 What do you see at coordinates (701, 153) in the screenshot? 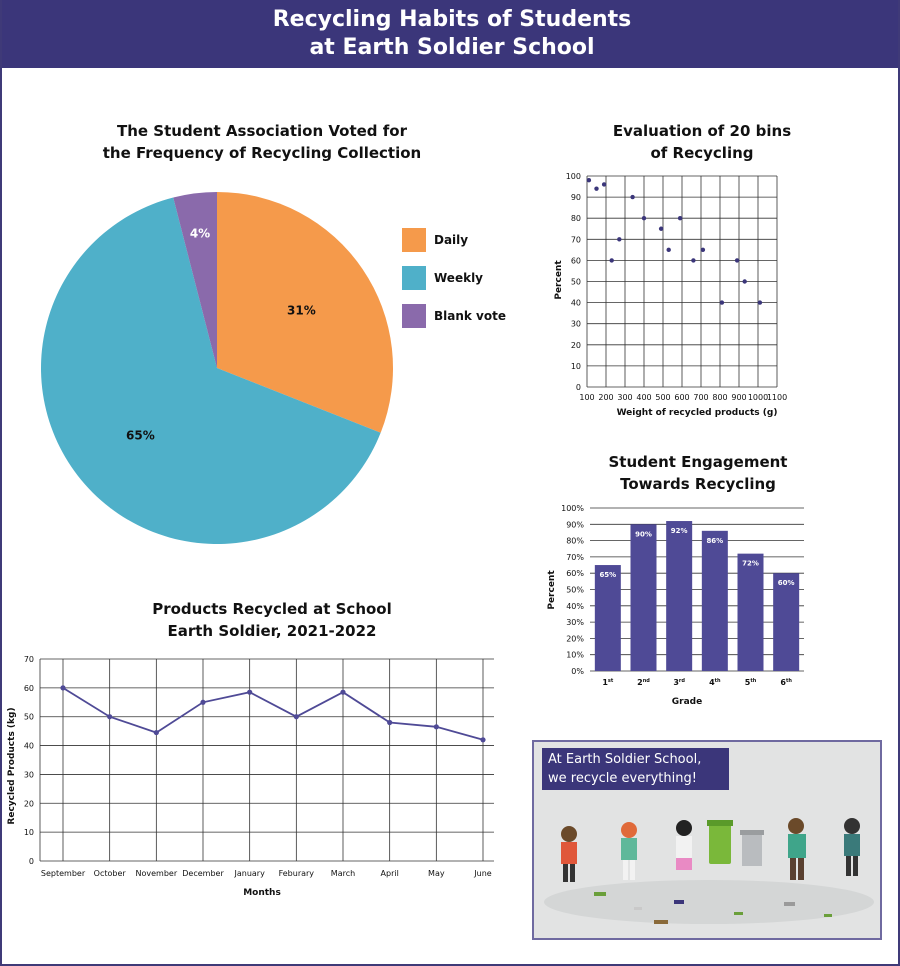
I see `scatter-title-line2: of Recycling` at bounding box center [701, 153].